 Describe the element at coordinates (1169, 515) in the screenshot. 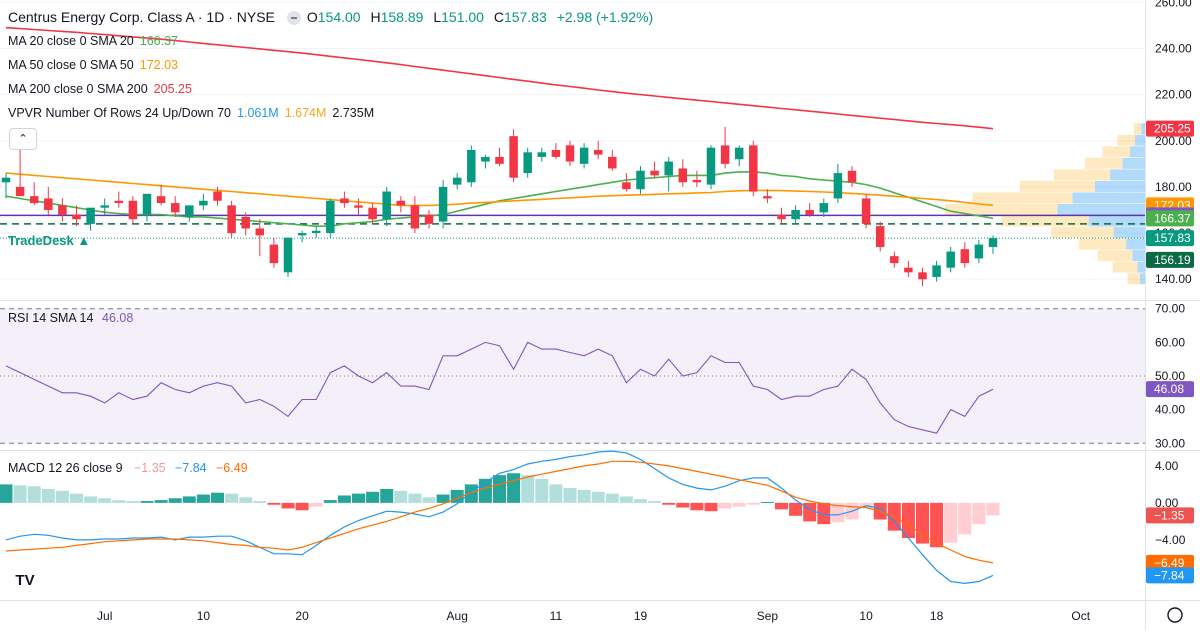

I see `macd-price-label: −1.35` at that location.